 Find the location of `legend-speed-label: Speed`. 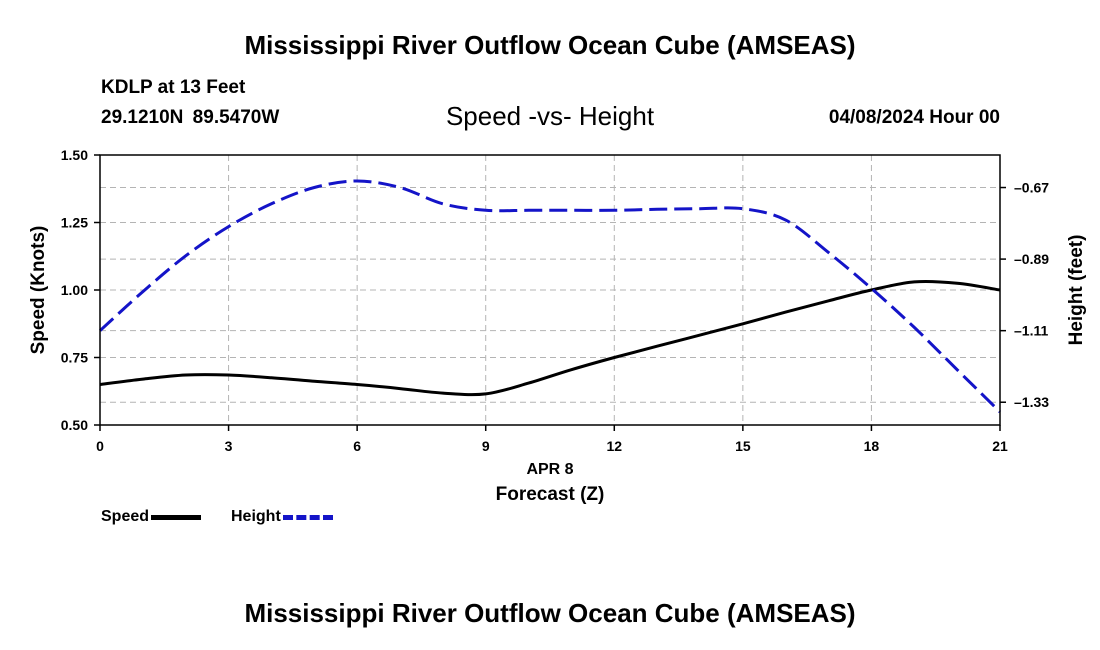

legend-speed-label: Speed is located at coordinates (125, 516).